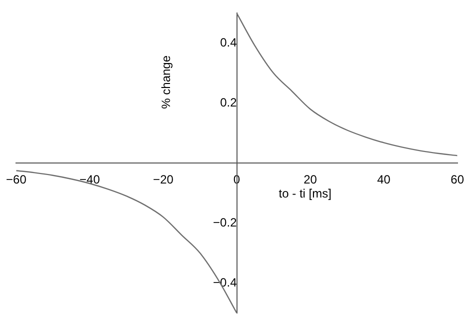 This screenshot has width=470, height=328. I want to click on y-tick-label: −0.2, so click(225, 222).